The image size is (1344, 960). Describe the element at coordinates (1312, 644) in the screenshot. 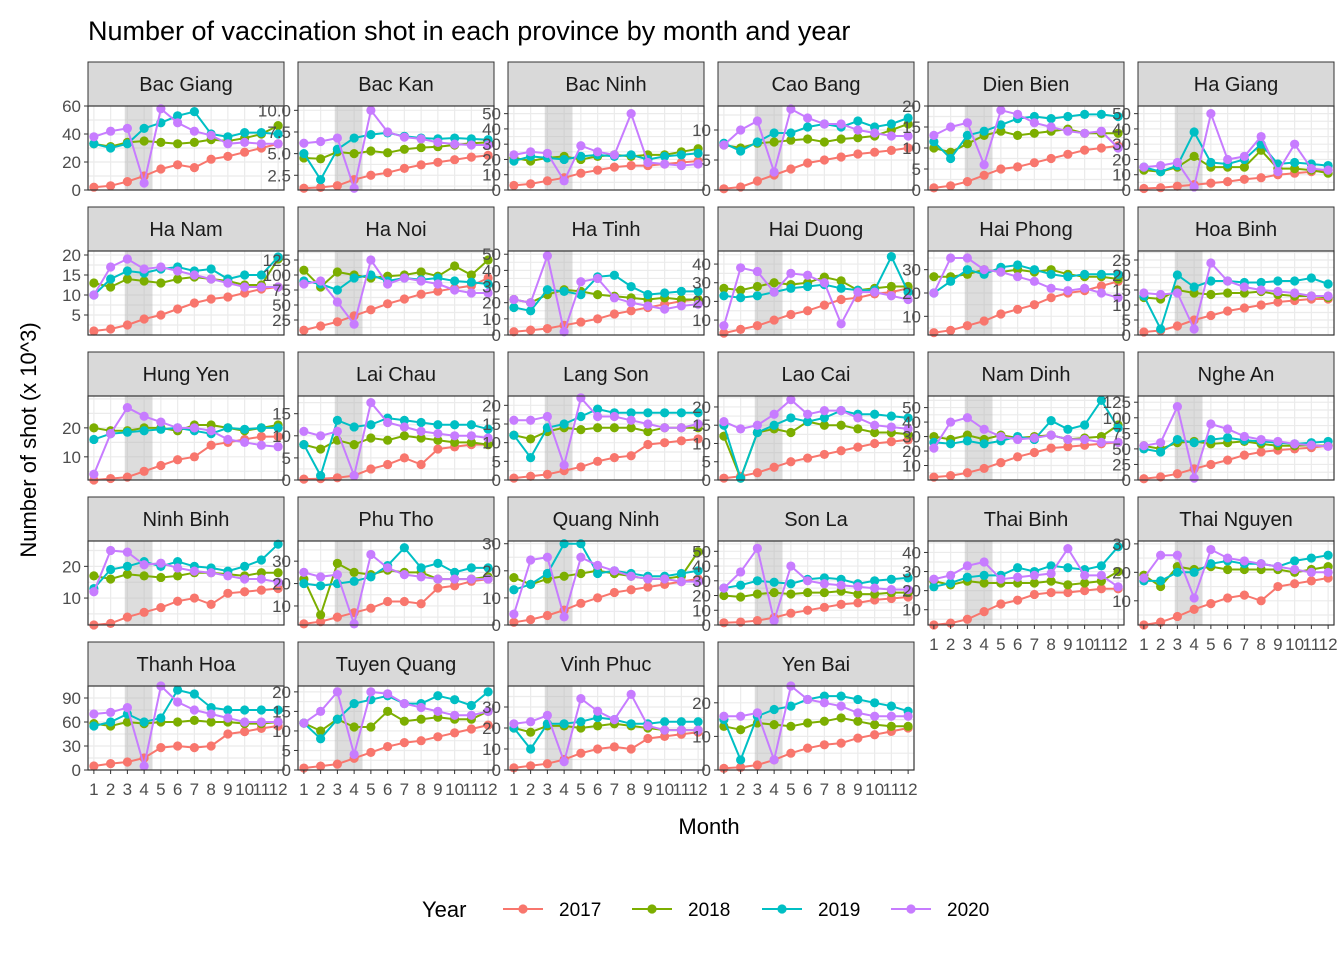

I see `x-tick-label: 11` at that location.